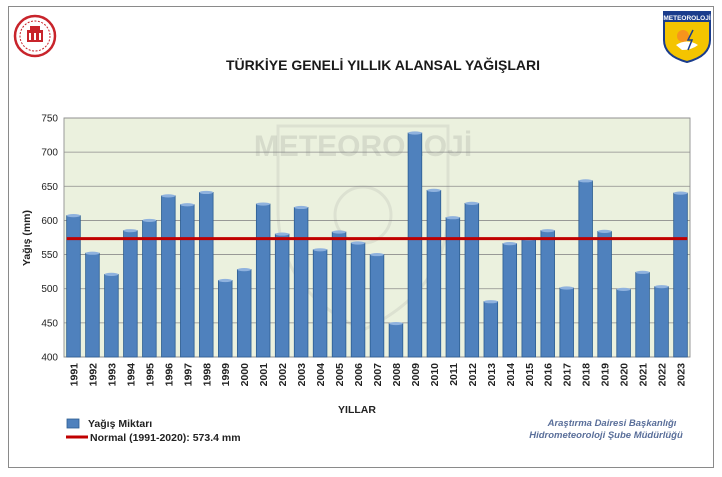 The height and width of the screenshot is (477, 722). Describe the element at coordinates (150, 375) in the screenshot. I see `x-tick-label: 1995` at that location.